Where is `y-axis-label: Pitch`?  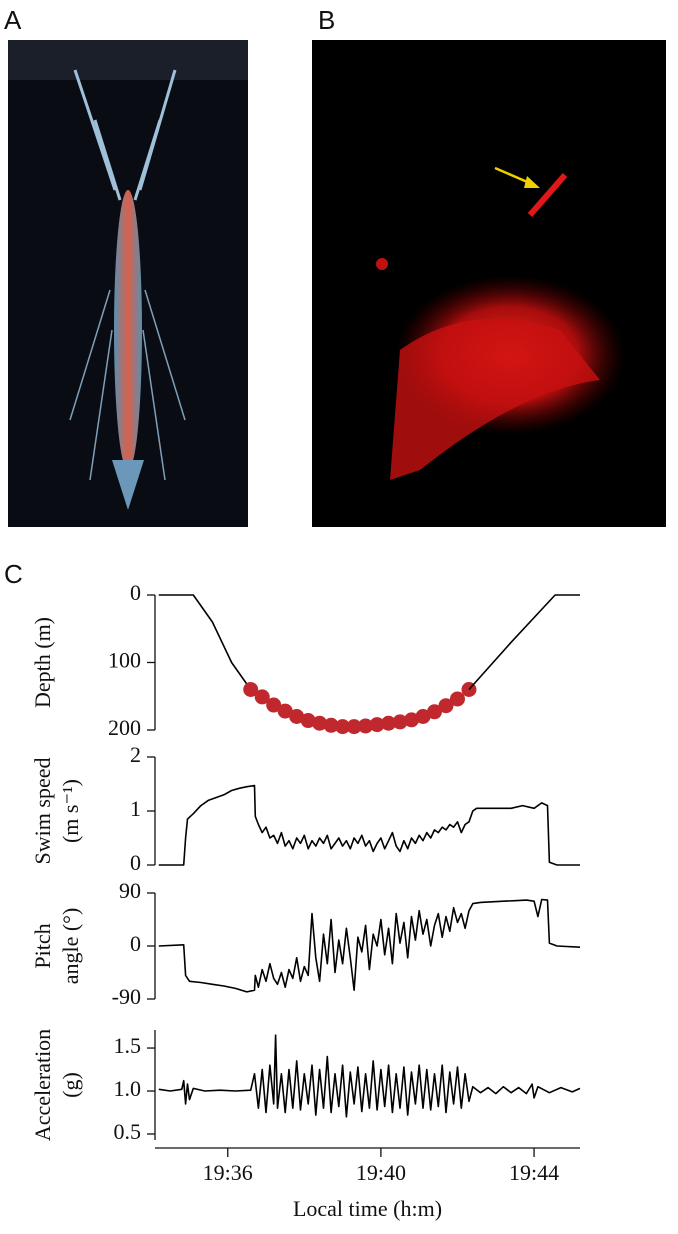 y-axis-label: Pitch is located at coordinates (42, 945).